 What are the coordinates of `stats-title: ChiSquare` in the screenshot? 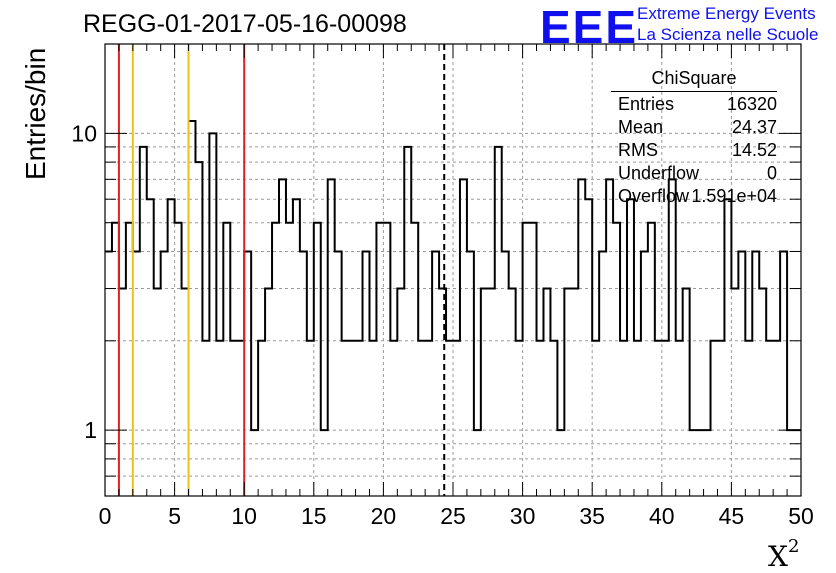 It's located at (694, 78).